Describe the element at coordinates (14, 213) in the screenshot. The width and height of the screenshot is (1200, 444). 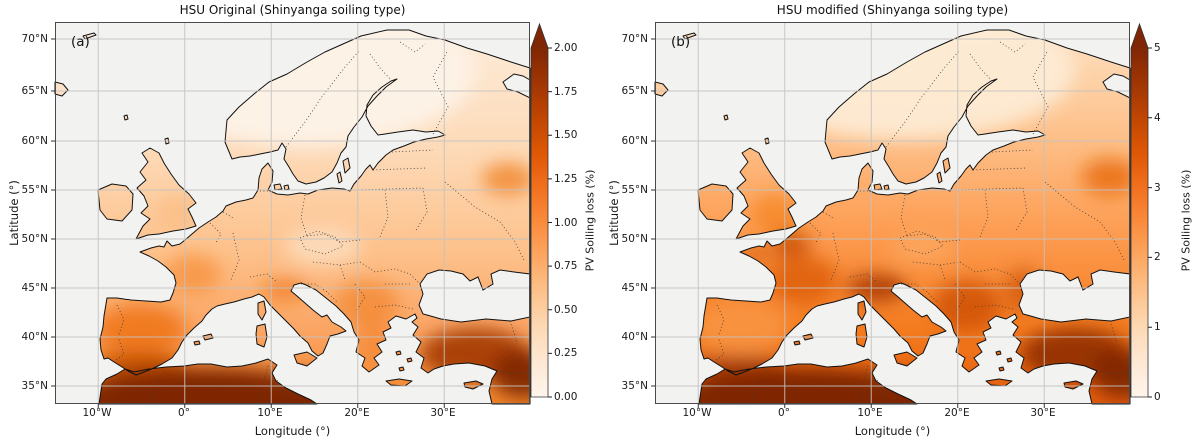
I see `ylabel-a: Latitude (°)` at that location.